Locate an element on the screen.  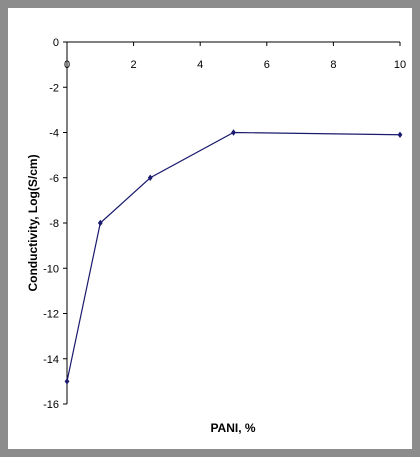
y-tick-label: -4 is located at coordinates (54, 134).